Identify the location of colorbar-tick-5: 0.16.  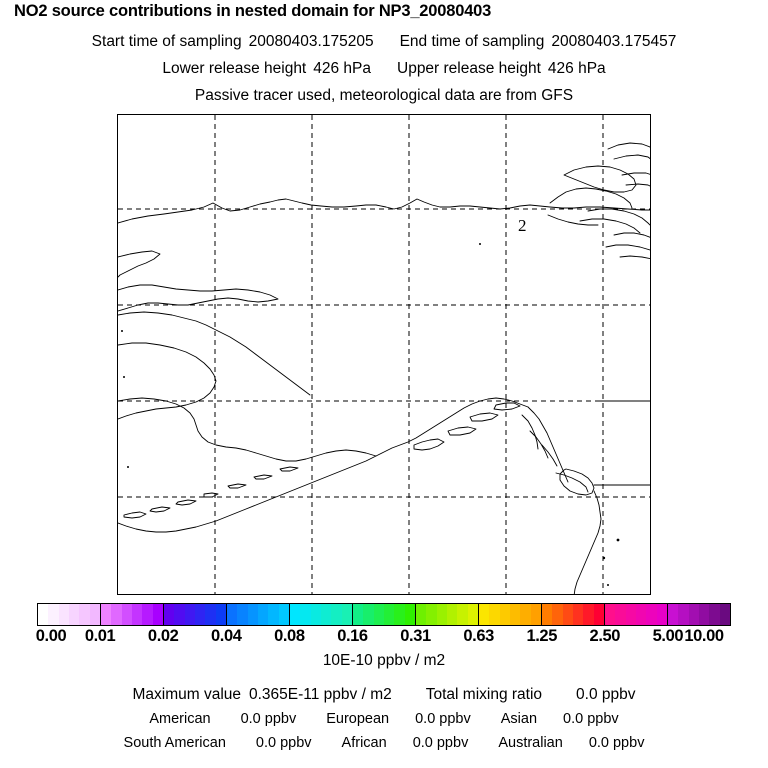
(352, 636).